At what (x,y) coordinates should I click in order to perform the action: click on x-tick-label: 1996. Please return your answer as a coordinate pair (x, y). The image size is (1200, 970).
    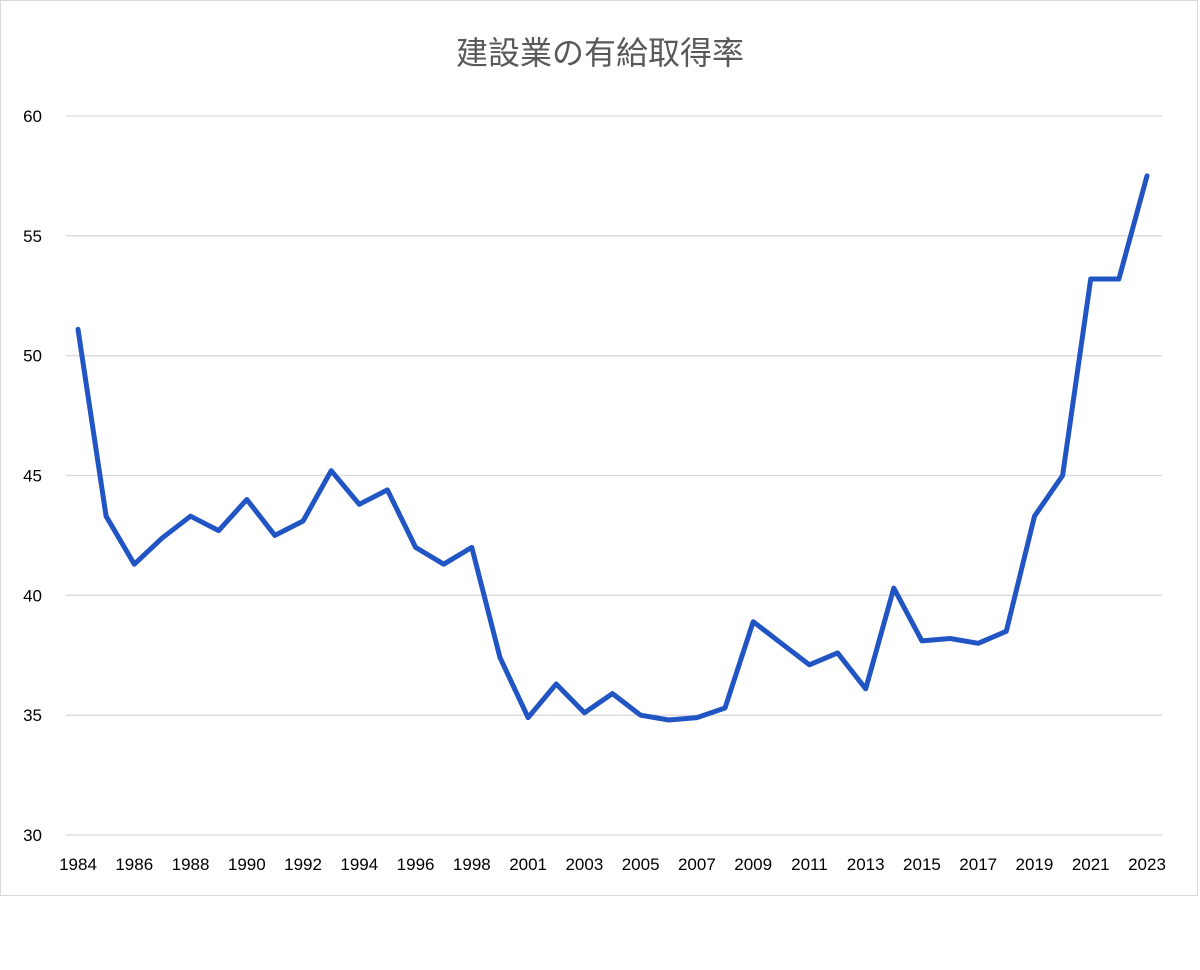
    Looking at the image, I should click on (416, 864).